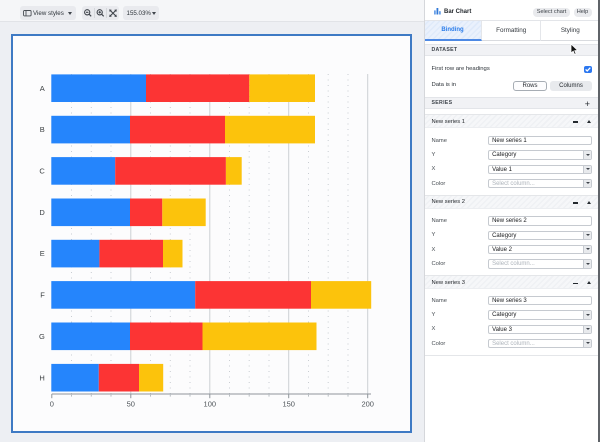 This screenshot has height=442, width=600. Describe the element at coordinates (52, 404) in the screenshot. I see `svg-text: 0` at that location.